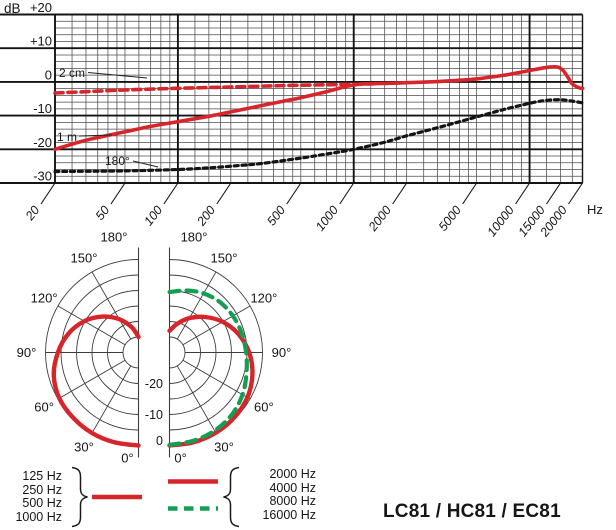 This screenshot has height=530, width=616. I want to click on legend-item: 16000 Hz, so click(289, 514).